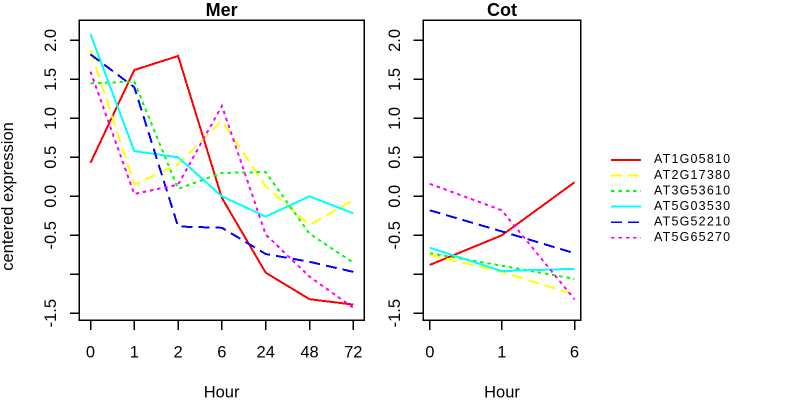  Describe the element at coordinates (8, 196) in the screenshot. I see `svg-text: centered expression` at that location.